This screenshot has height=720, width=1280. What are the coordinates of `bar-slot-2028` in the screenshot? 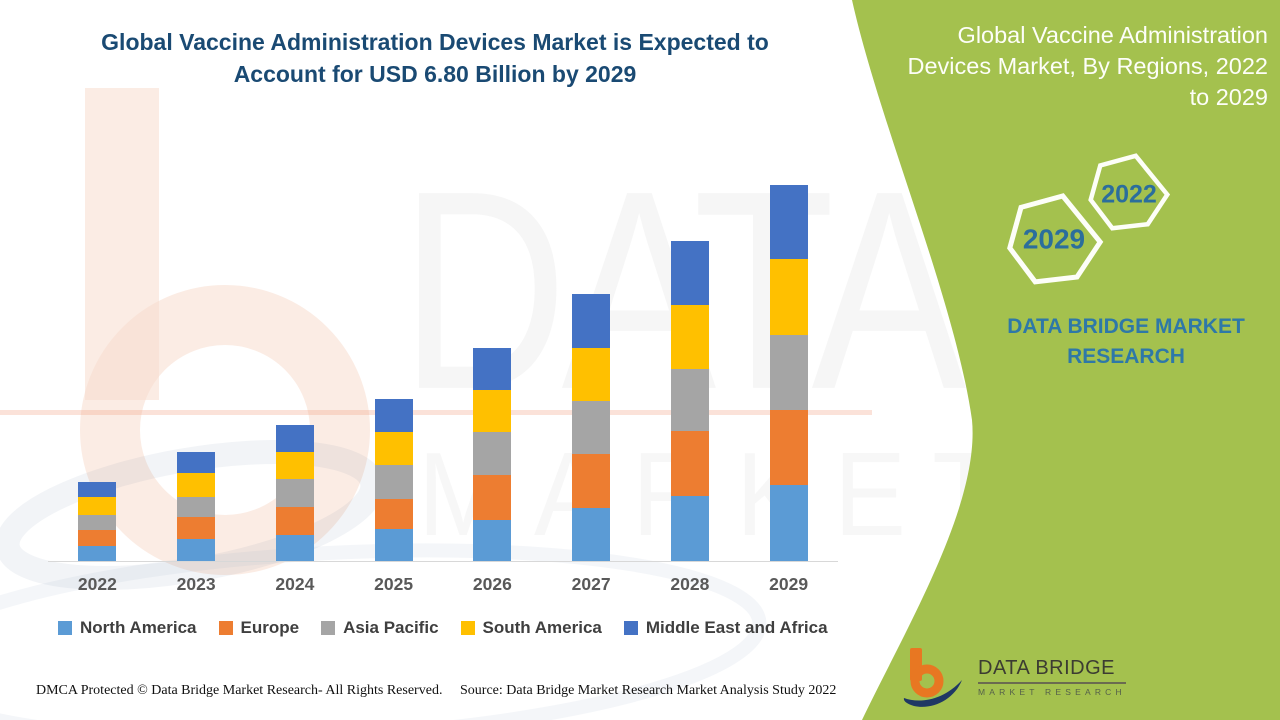 It's located at (690, 373).